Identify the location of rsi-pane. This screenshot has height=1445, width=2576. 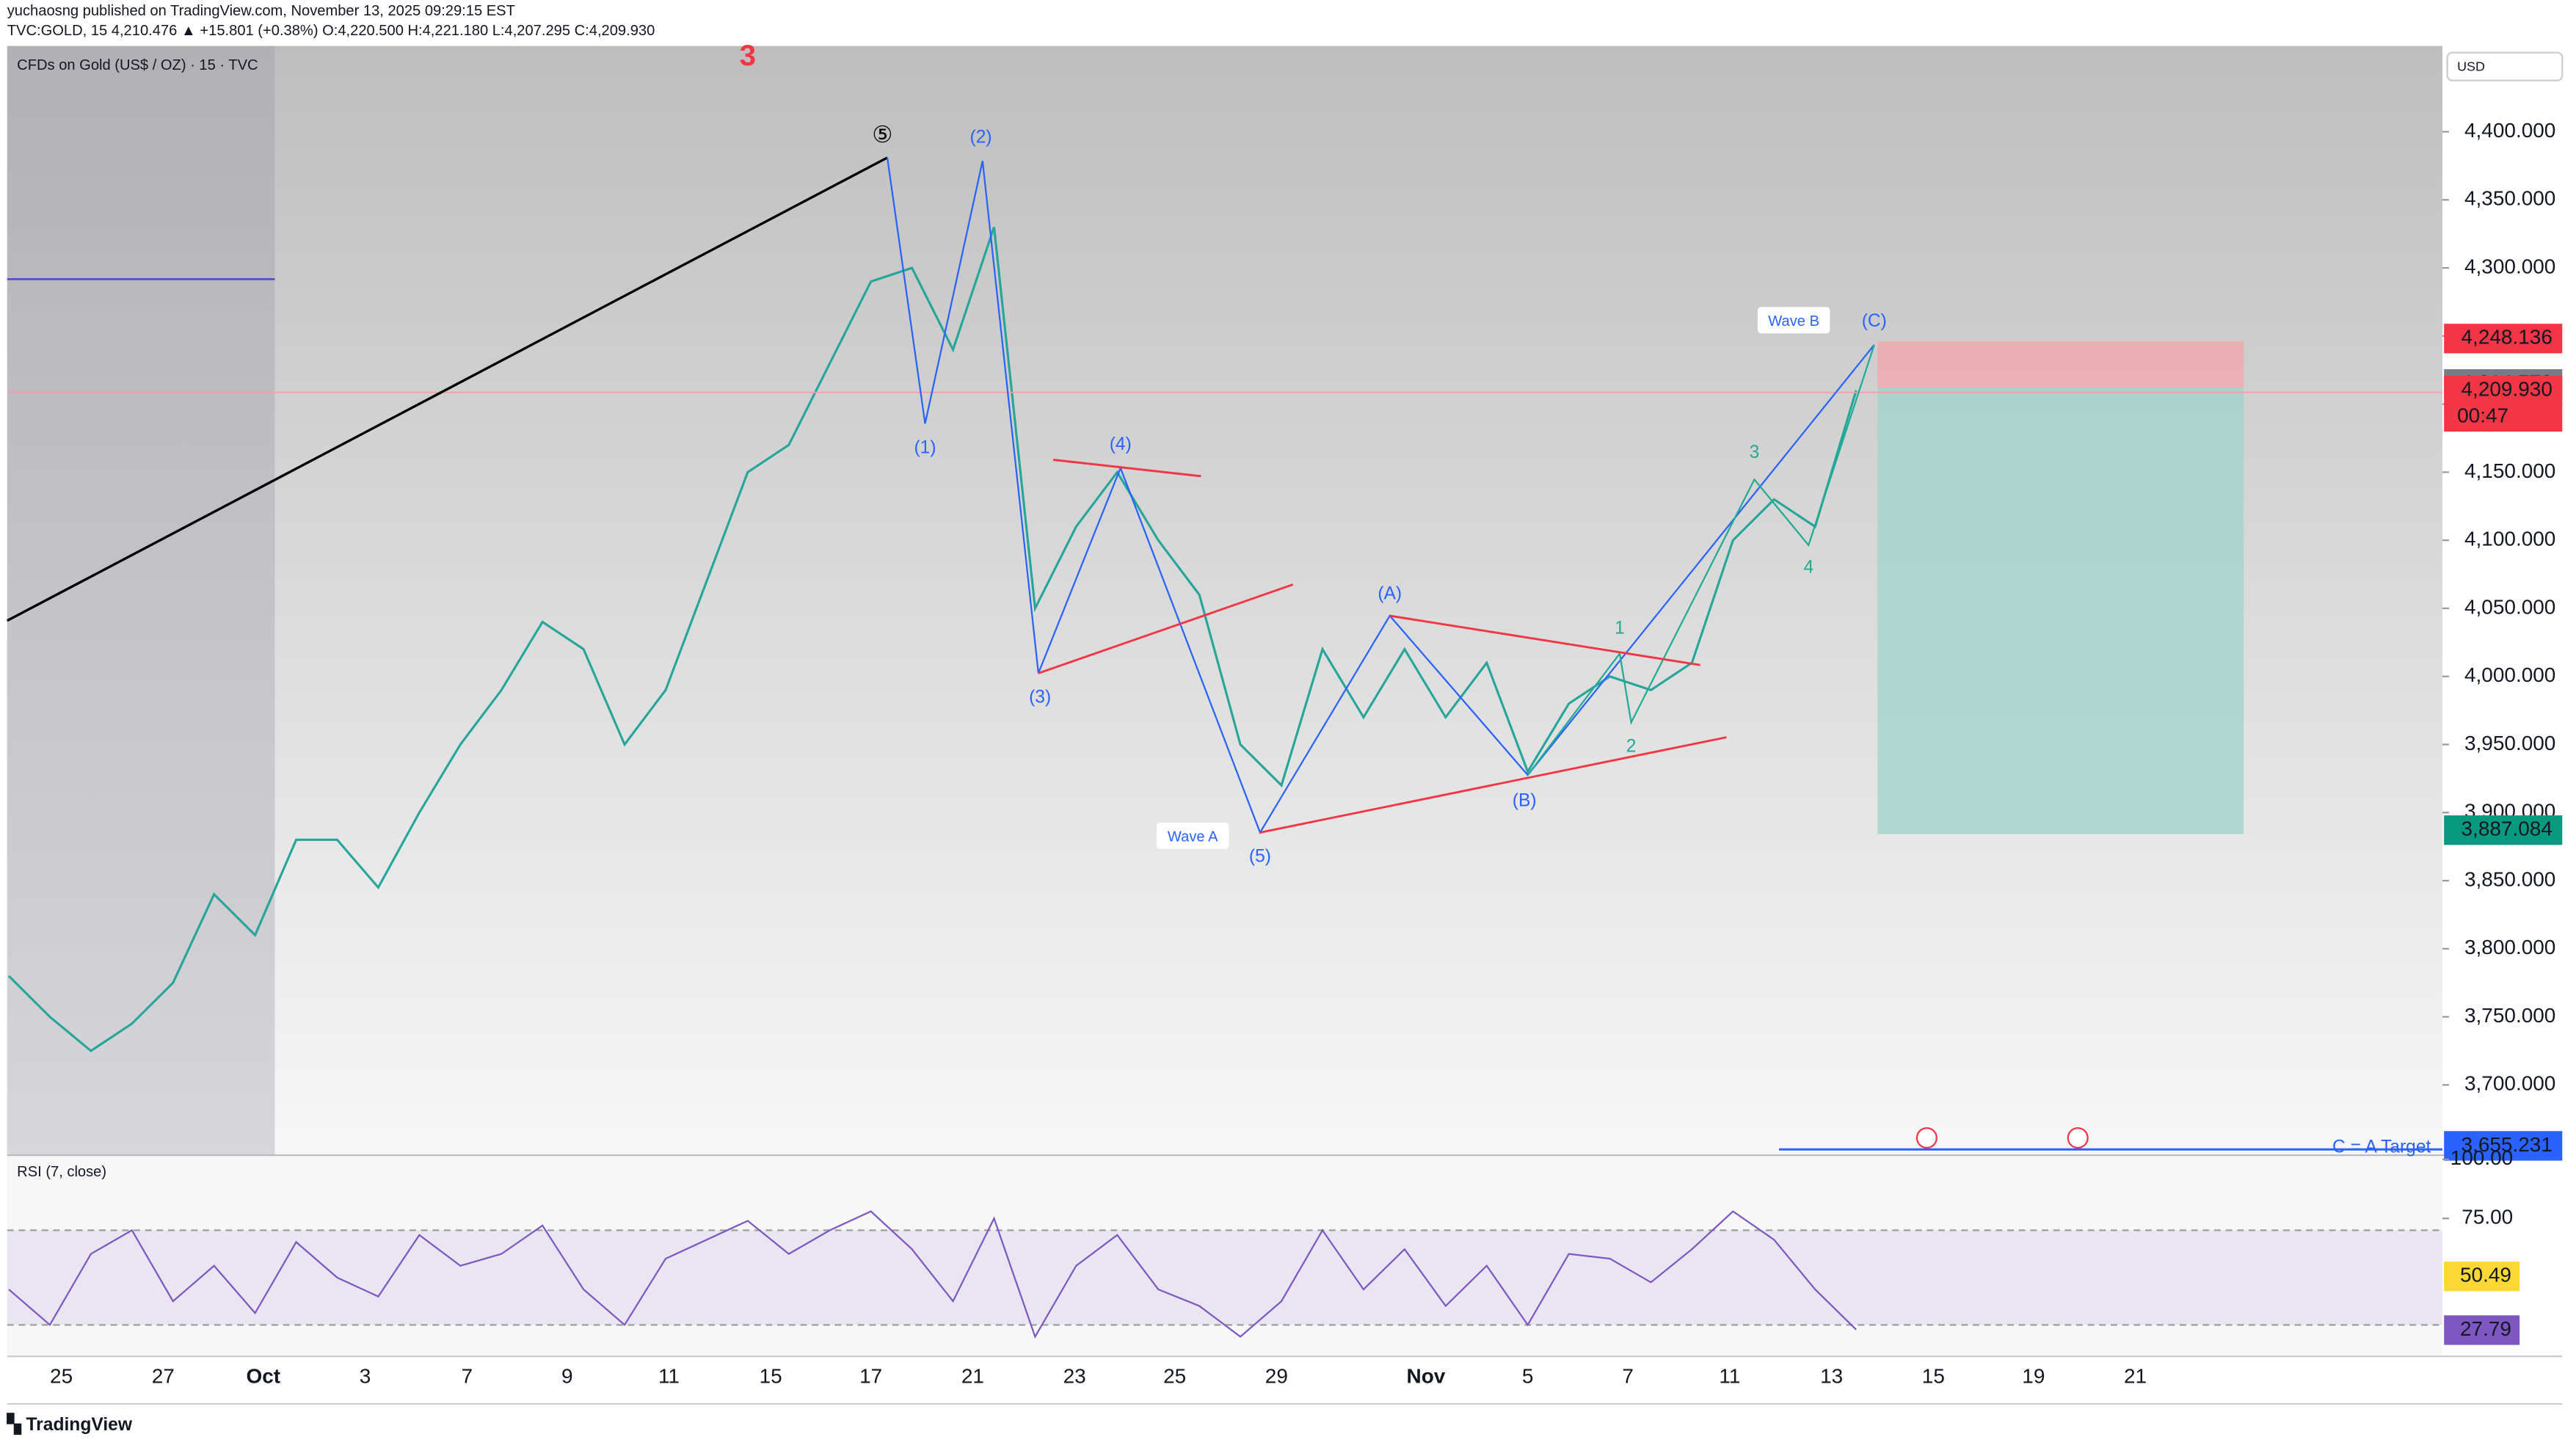
(1224, 1256).